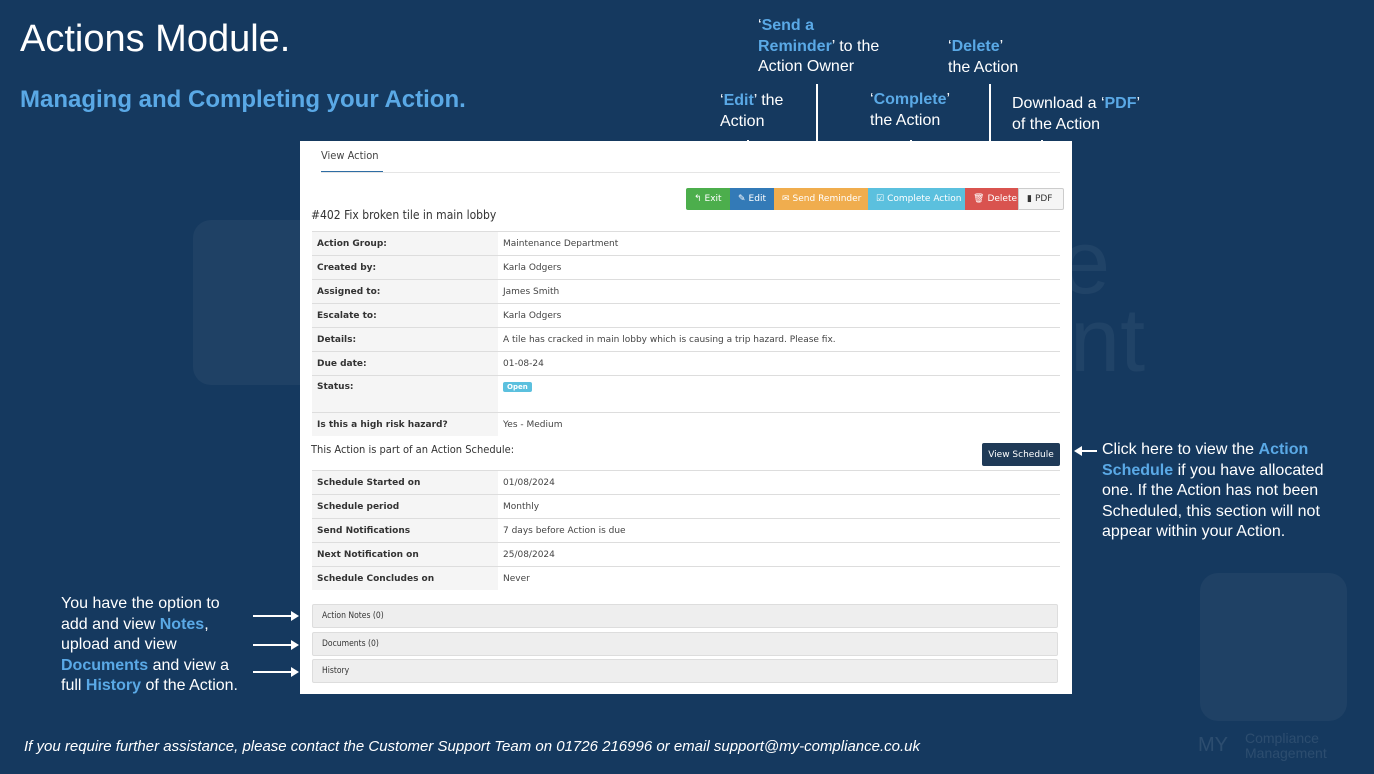 The height and width of the screenshot is (774, 1374). What do you see at coordinates (1213, 745) in the screenshot?
I see `watermark-logo-prefix: MY` at bounding box center [1213, 745].